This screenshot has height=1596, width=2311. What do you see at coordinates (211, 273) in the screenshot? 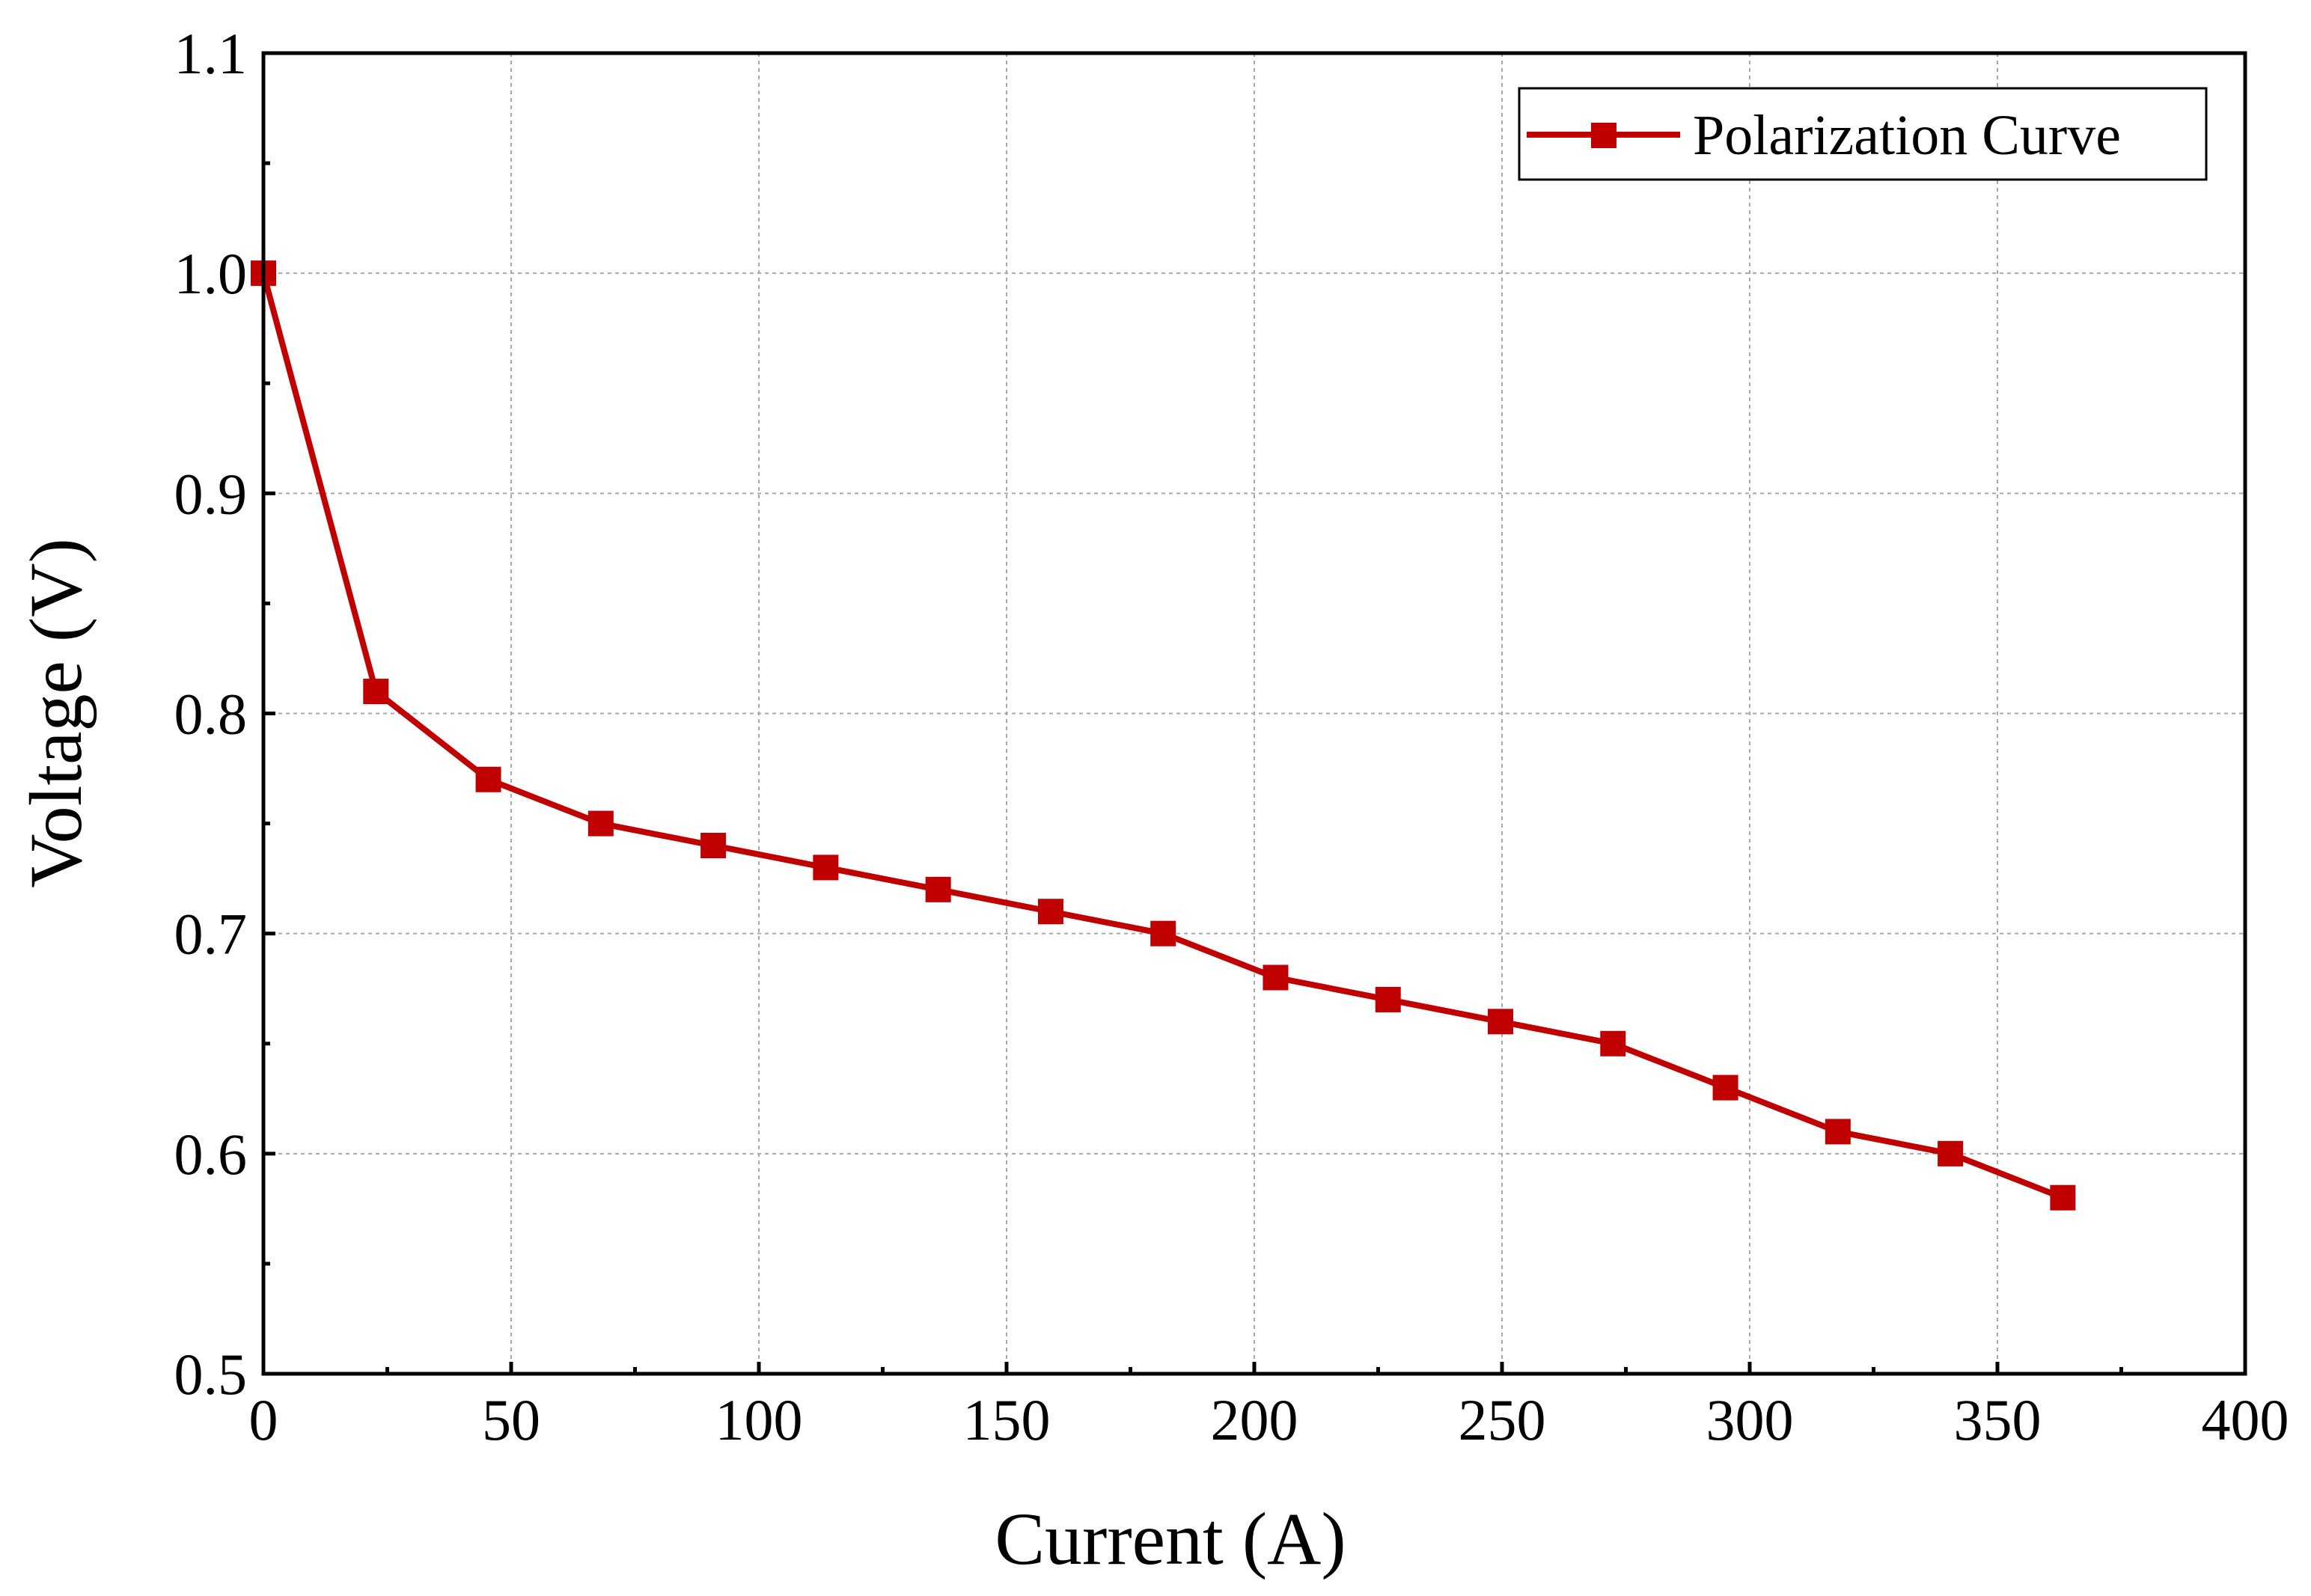
I see `y-tick-label: 1.0` at bounding box center [211, 273].